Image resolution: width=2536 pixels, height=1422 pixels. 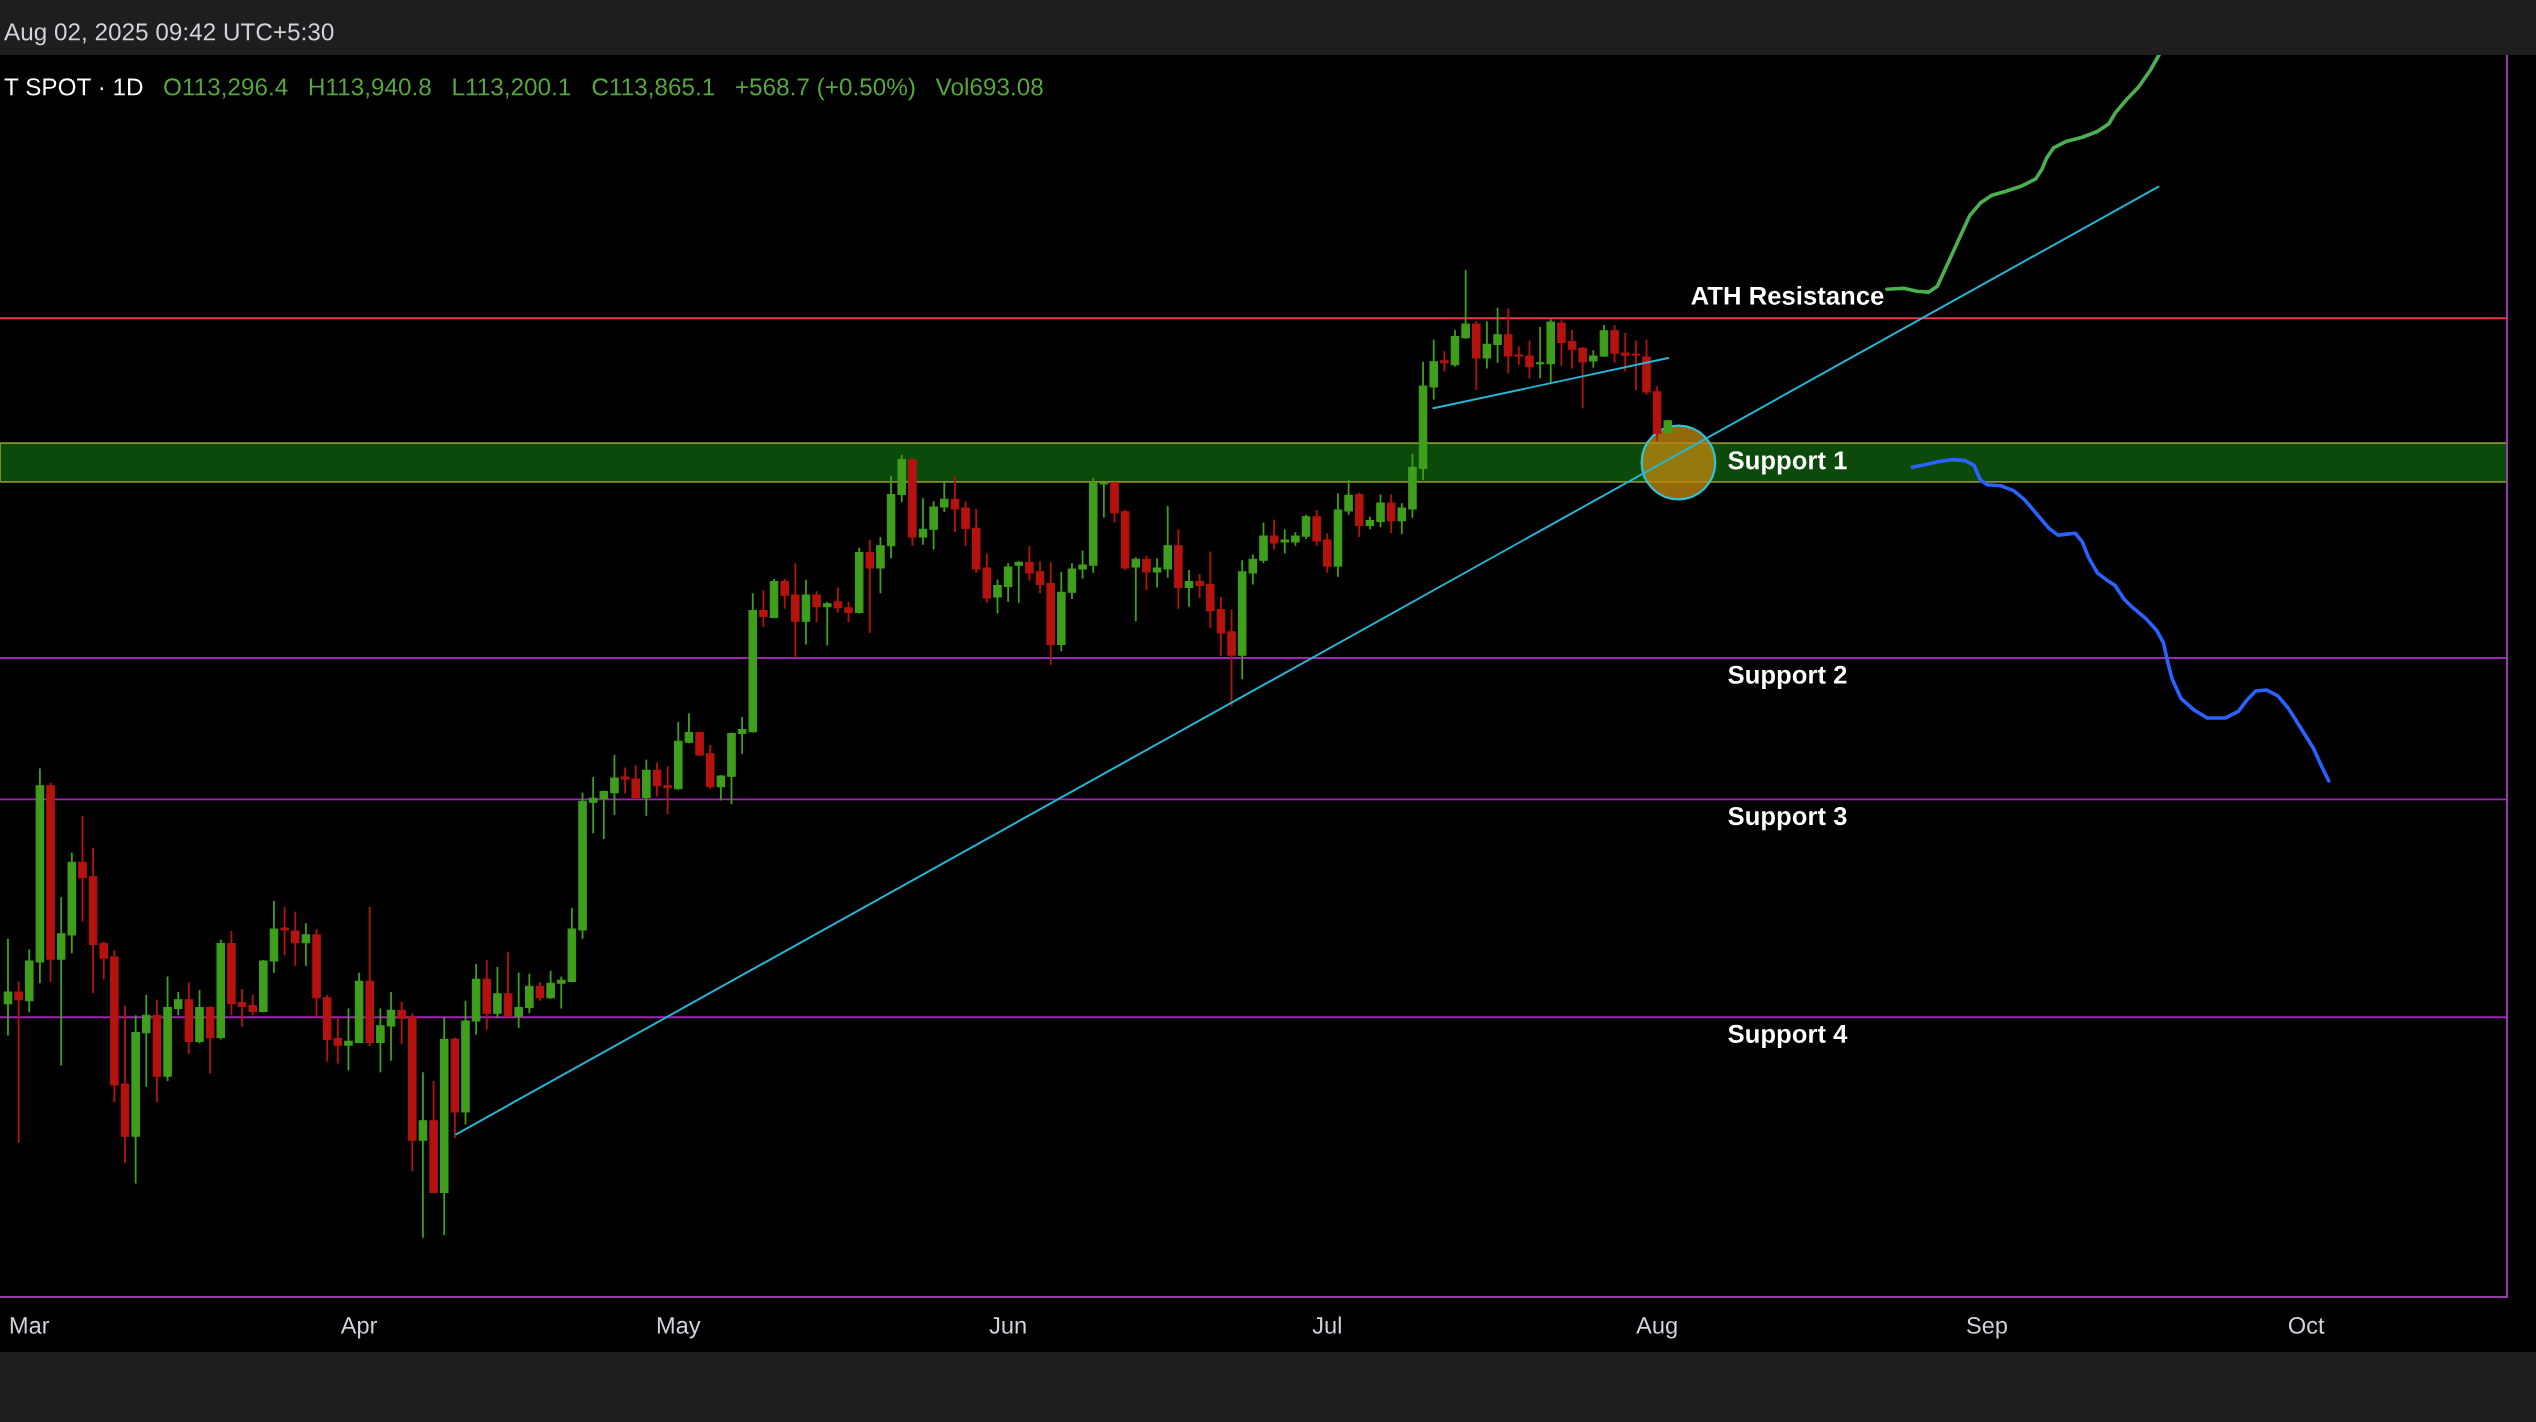 What do you see at coordinates (679, 1328) in the screenshot?
I see `x-tick-label: May` at bounding box center [679, 1328].